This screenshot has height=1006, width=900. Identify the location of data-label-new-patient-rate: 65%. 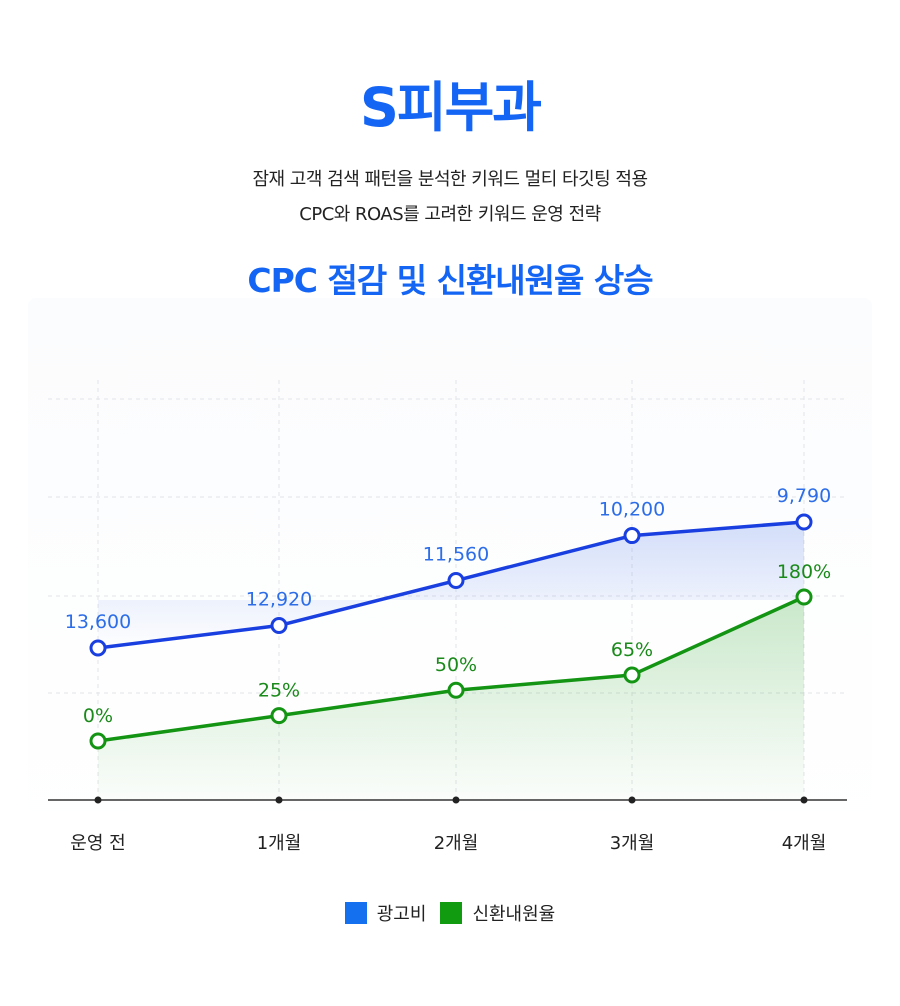
(632, 650).